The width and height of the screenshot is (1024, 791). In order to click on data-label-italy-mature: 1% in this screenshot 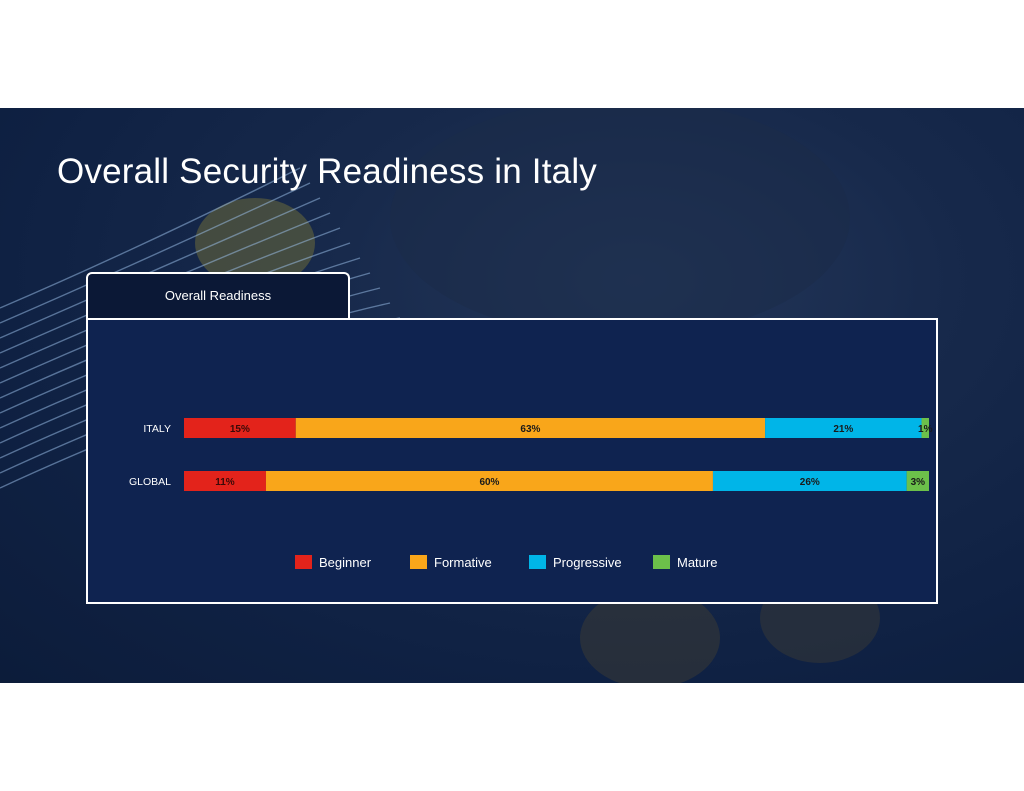, I will do `click(925, 429)`.